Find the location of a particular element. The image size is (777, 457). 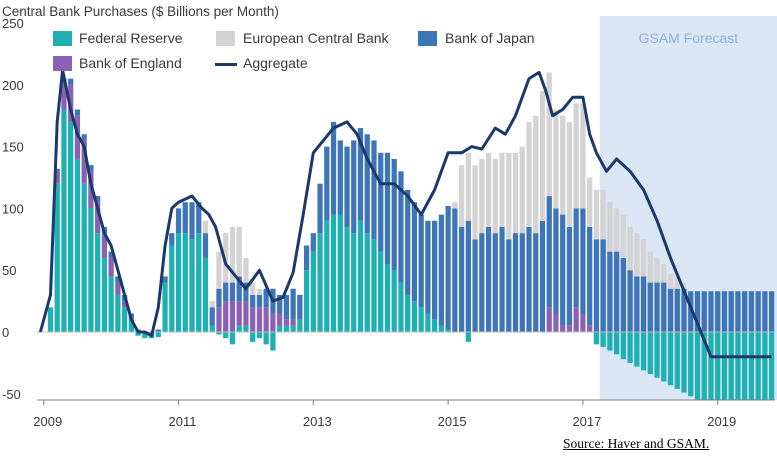

y-tick-label: -50 is located at coordinates (11, 394).